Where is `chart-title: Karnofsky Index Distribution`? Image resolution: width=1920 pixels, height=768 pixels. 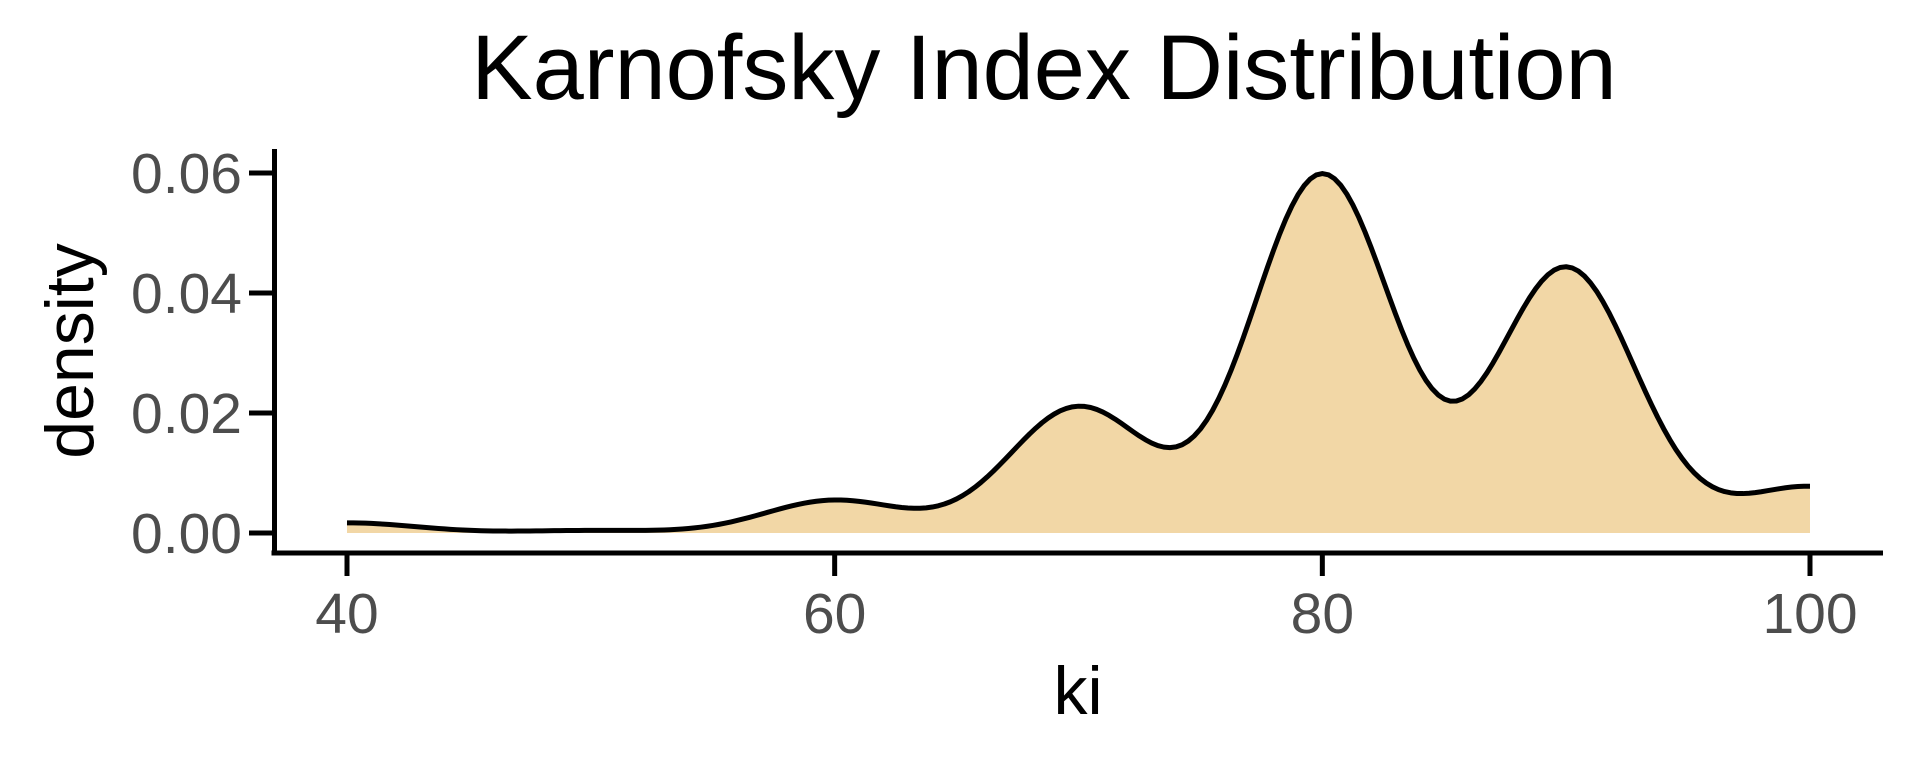 chart-title: Karnofsky Index Distribution is located at coordinates (1044, 68).